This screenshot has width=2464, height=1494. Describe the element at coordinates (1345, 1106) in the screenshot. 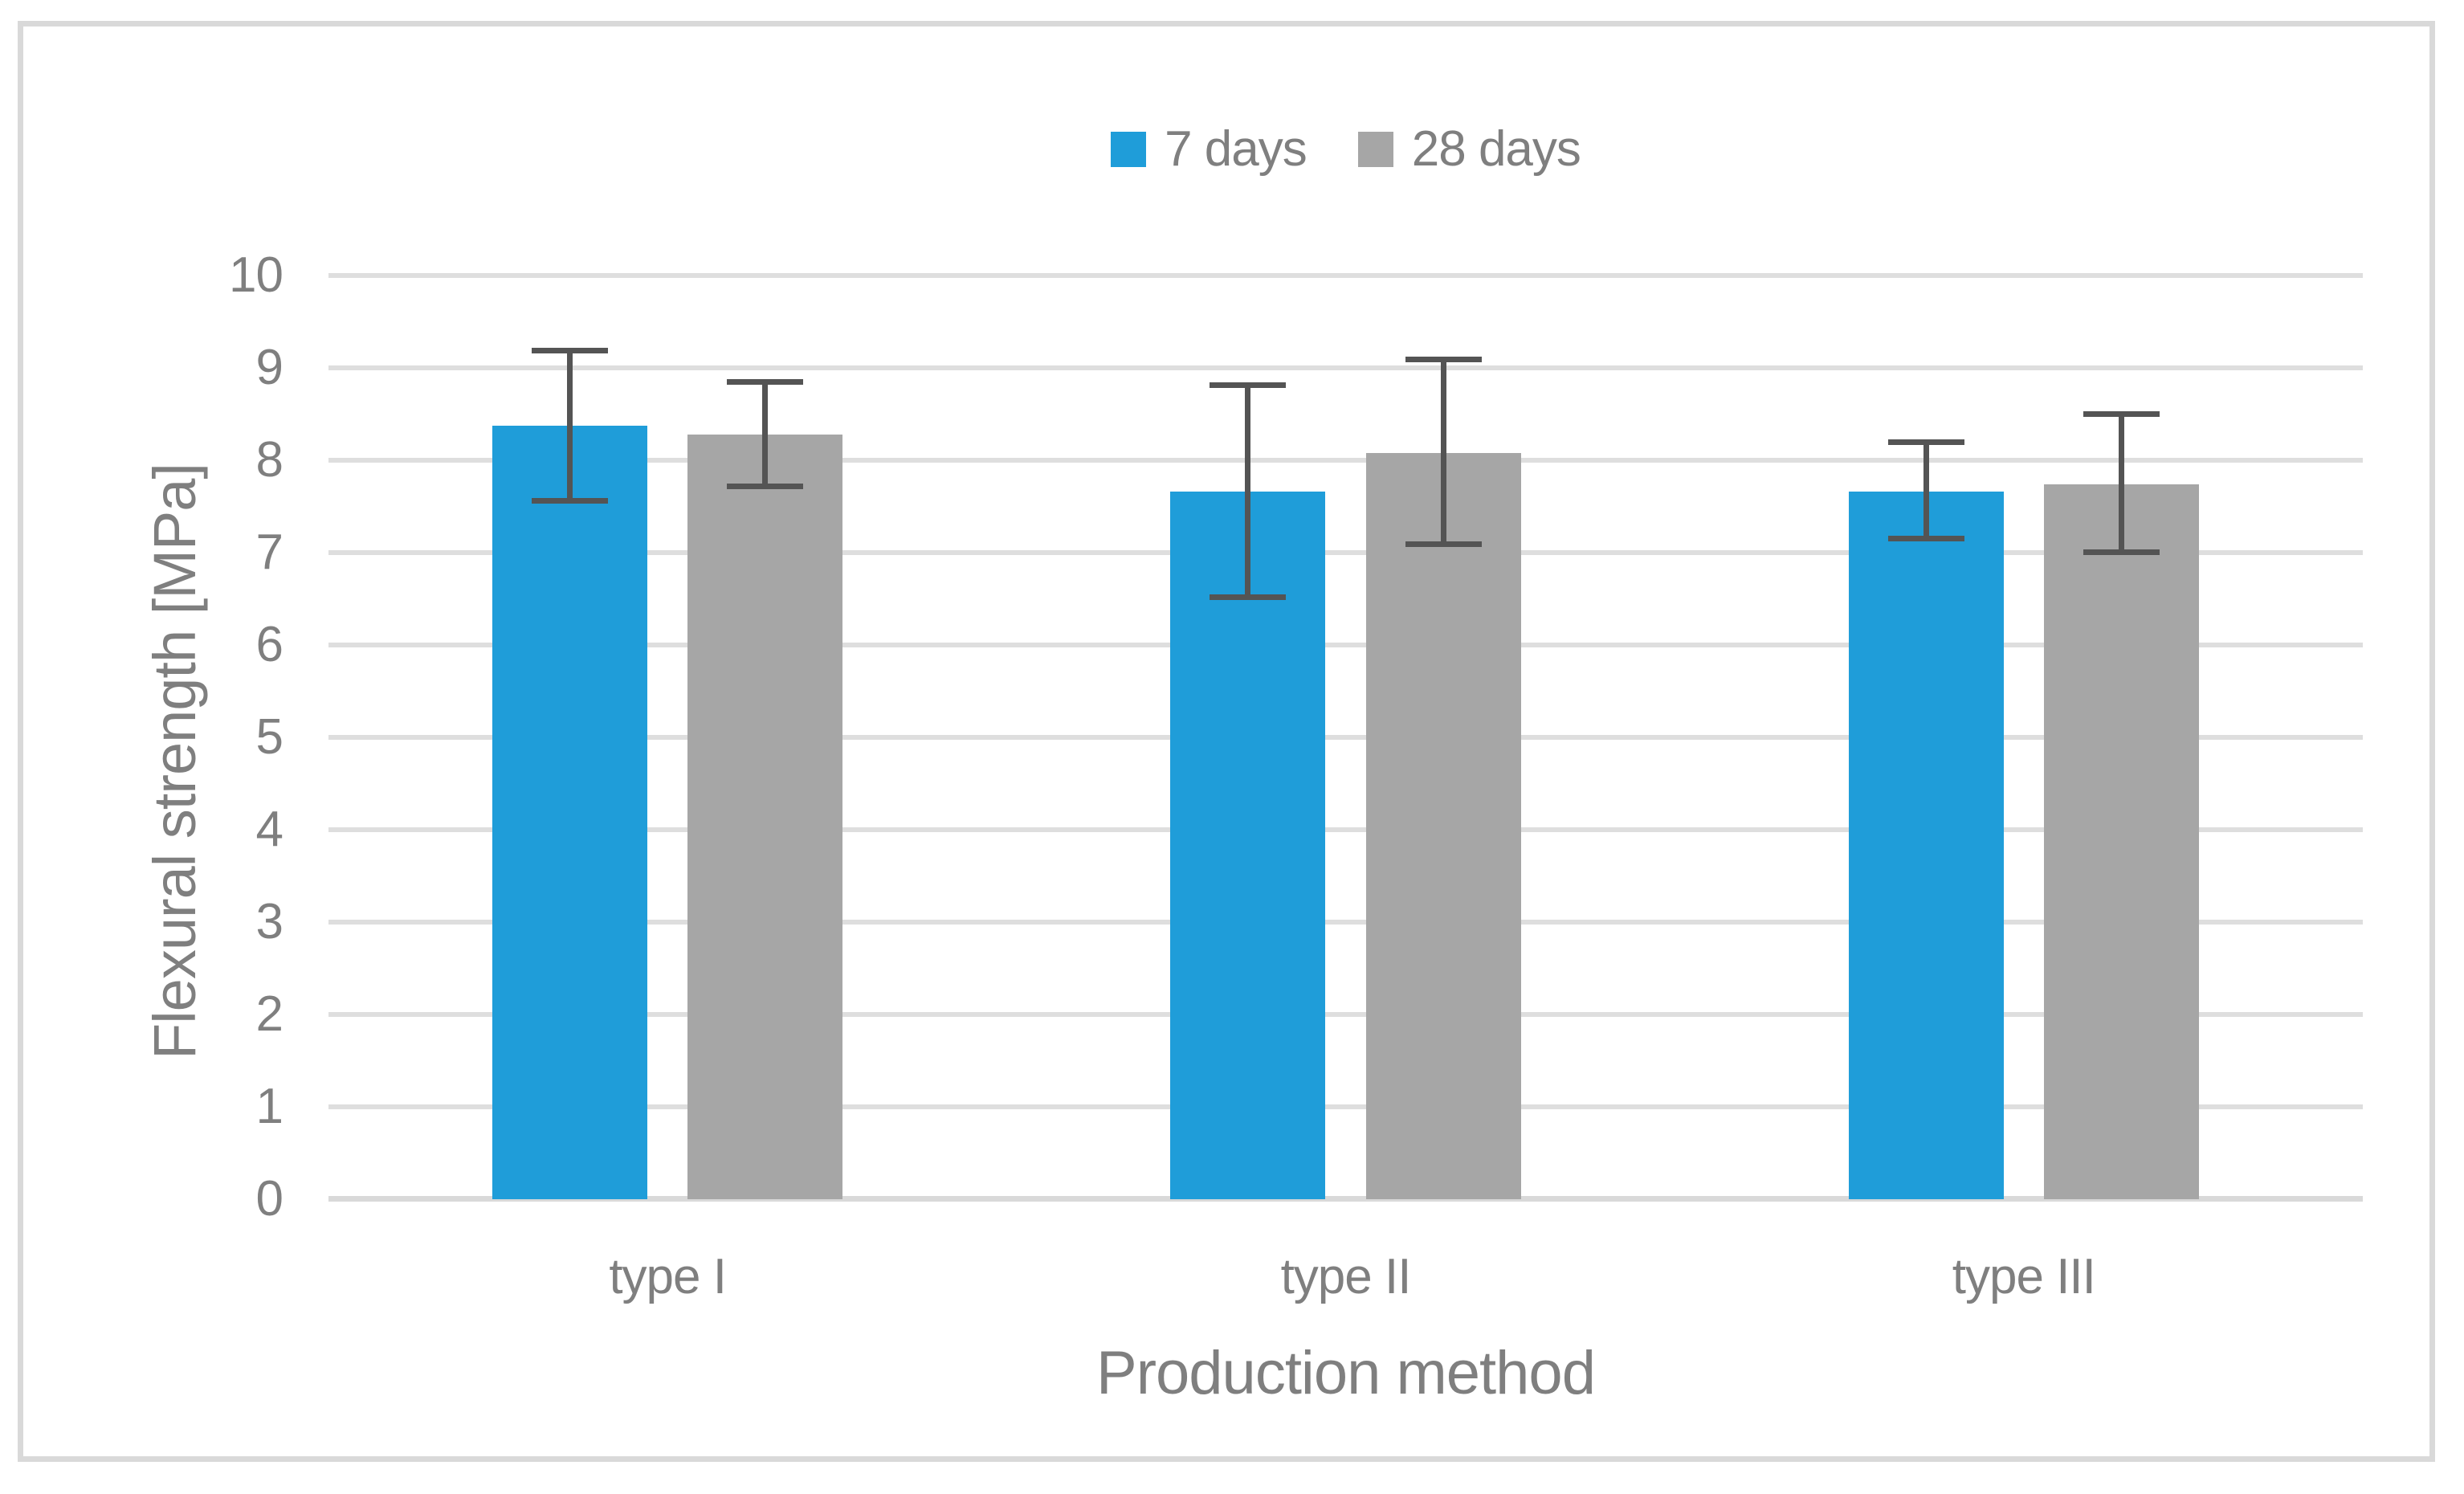

I see `gridline-y1` at that location.